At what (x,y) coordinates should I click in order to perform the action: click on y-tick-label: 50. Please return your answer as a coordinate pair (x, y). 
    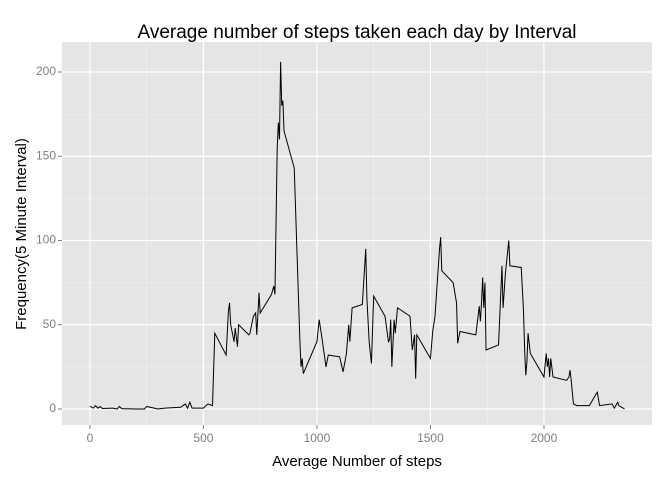
    Looking at the image, I should click on (50, 324).